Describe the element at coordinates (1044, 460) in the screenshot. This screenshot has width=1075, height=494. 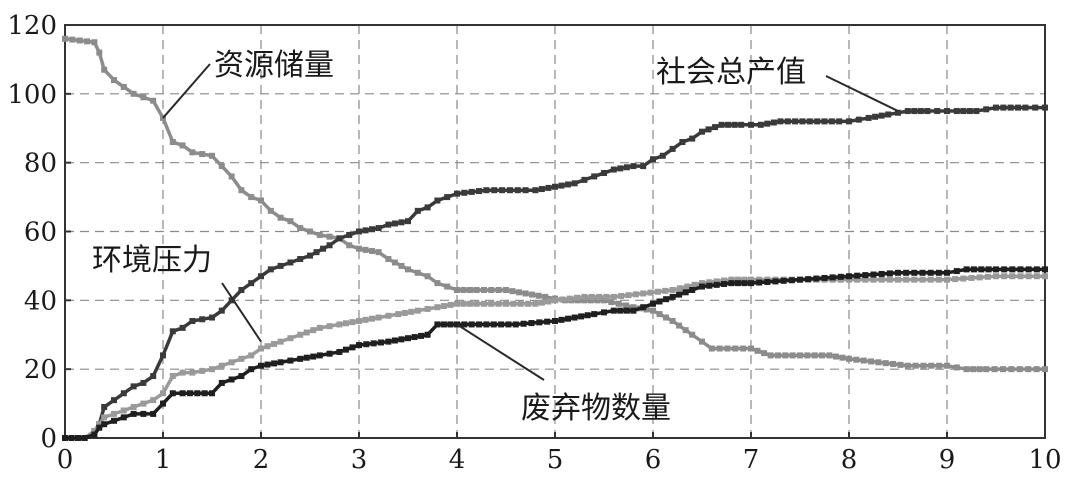
I see `x-tick-label: 10` at that location.